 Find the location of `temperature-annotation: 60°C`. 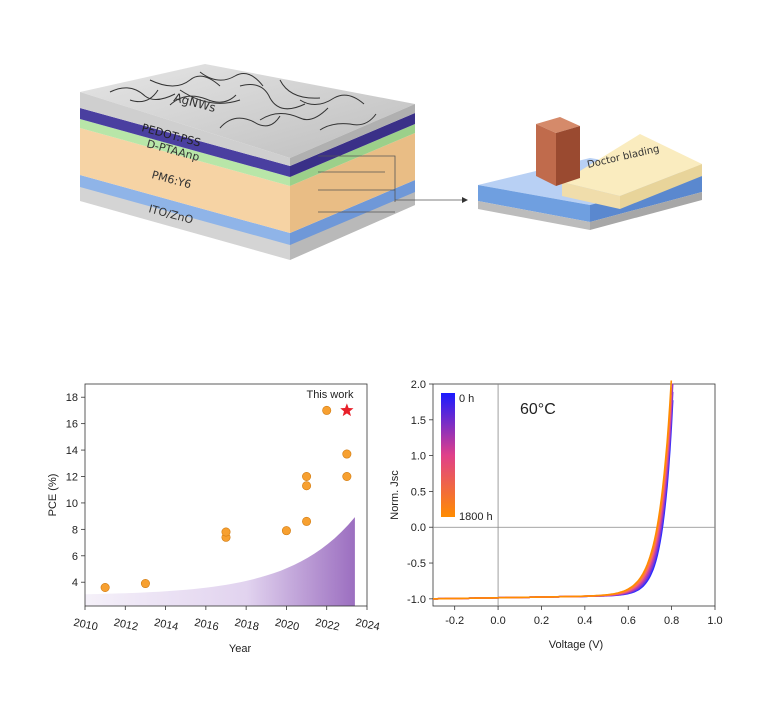

temperature-annotation: 60°C is located at coordinates (538, 409).